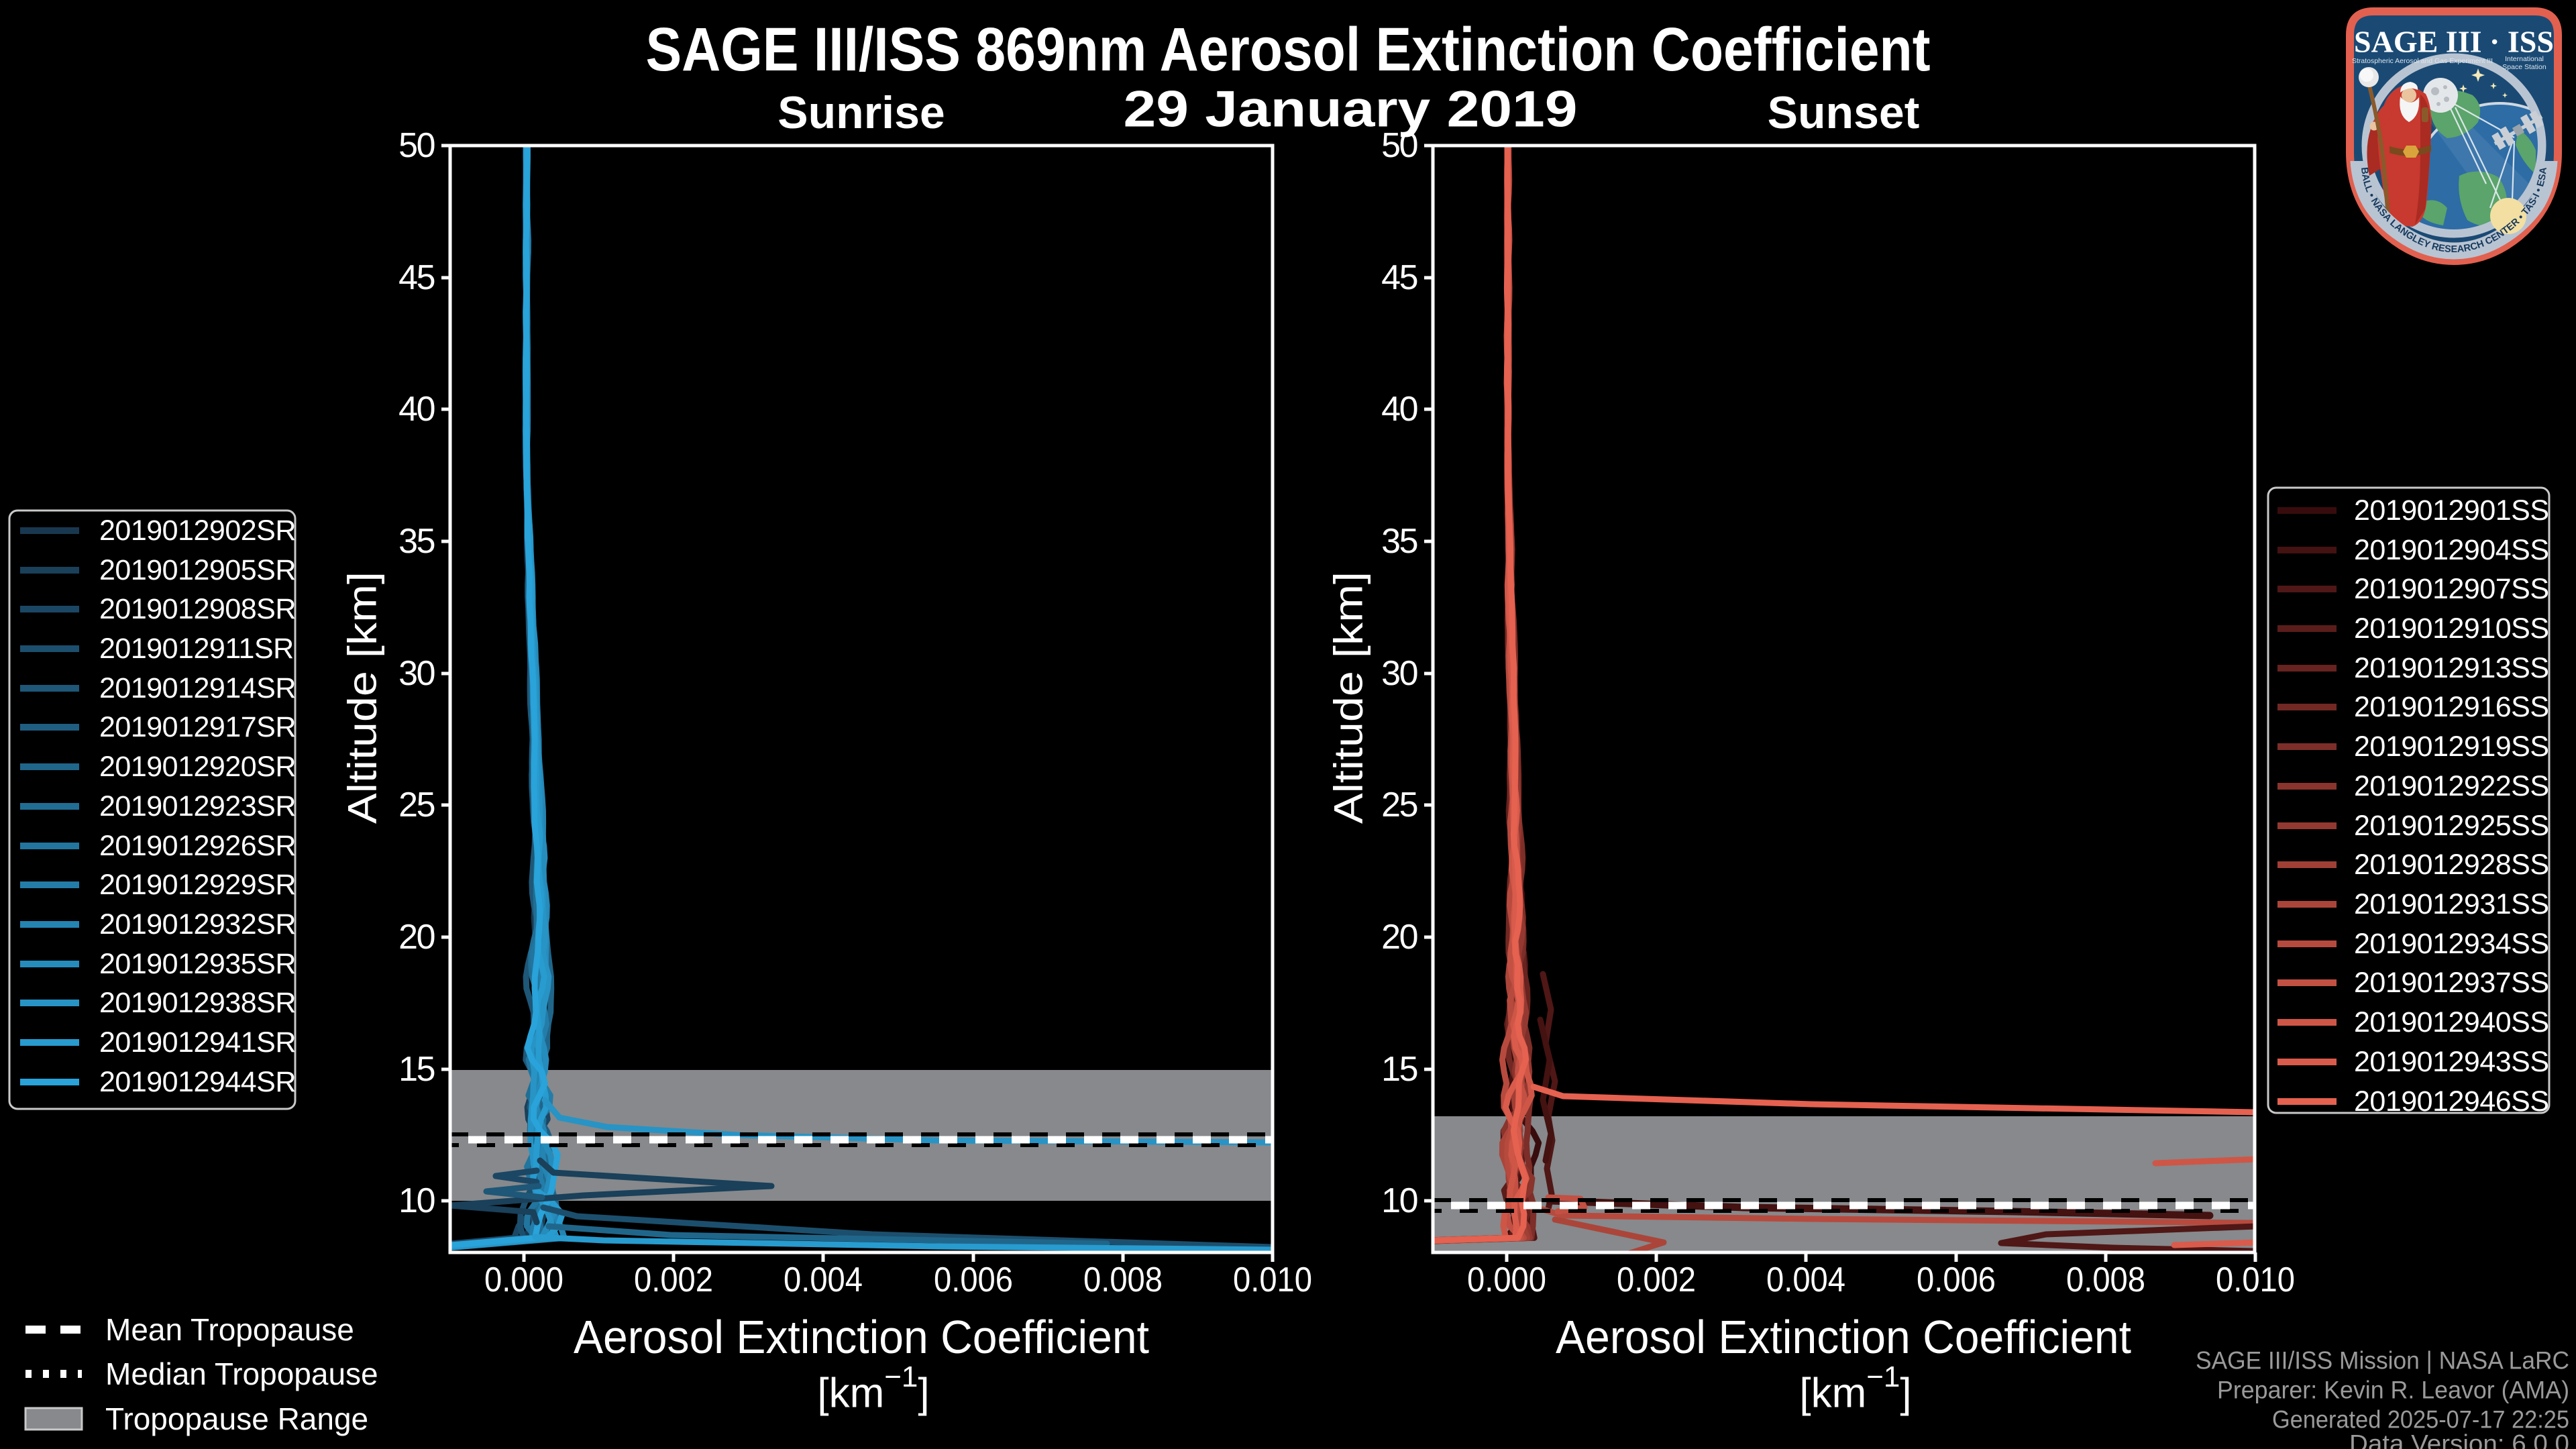  Describe the element at coordinates (2451, 1062) in the screenshot. I see `svg-text: 2019012943SS` at that location.